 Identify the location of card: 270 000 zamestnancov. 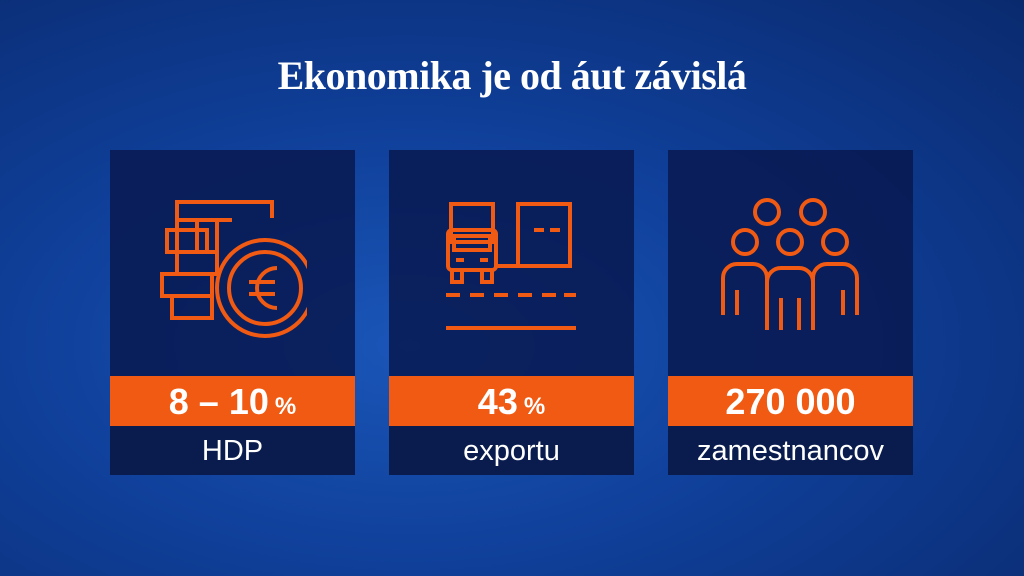
(790, 312).